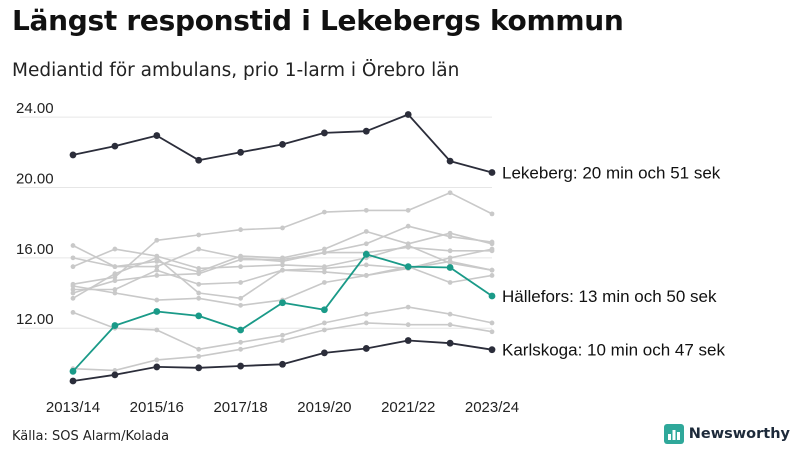  I want to click on x-tick-label: 2017/18, so click(240, 407).